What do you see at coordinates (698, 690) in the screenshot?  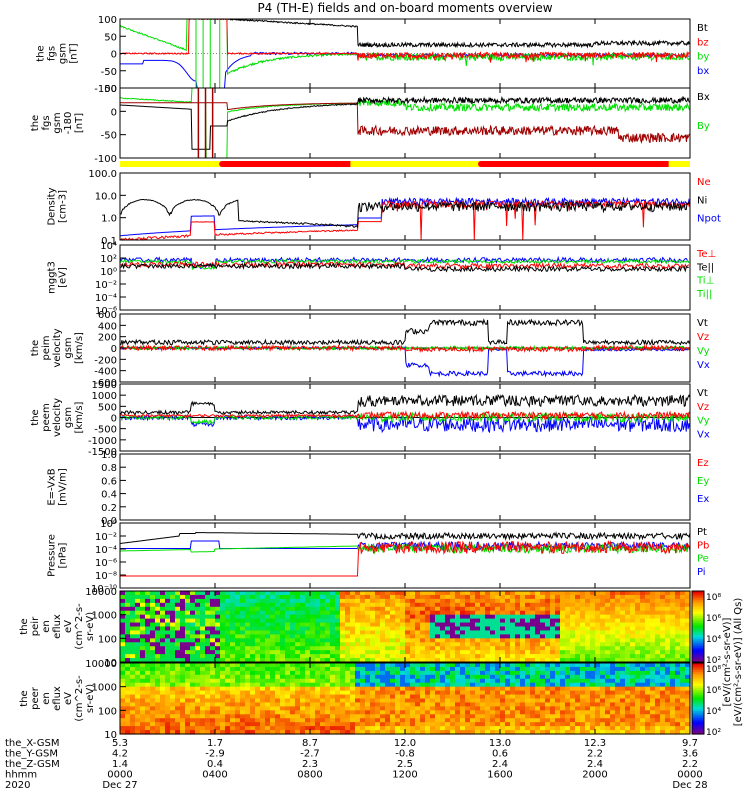 I see `colorbar-cell` at bounding box center [698, 690].